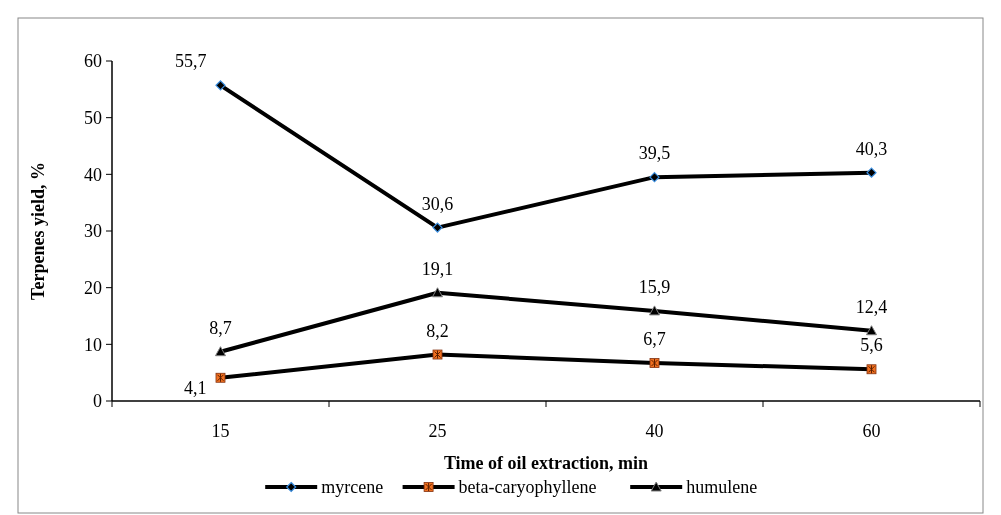  What do you see at coordinates (871, 345) in the screenshot?
I see `data-label: 5,6` at bounding box center [871, 345].